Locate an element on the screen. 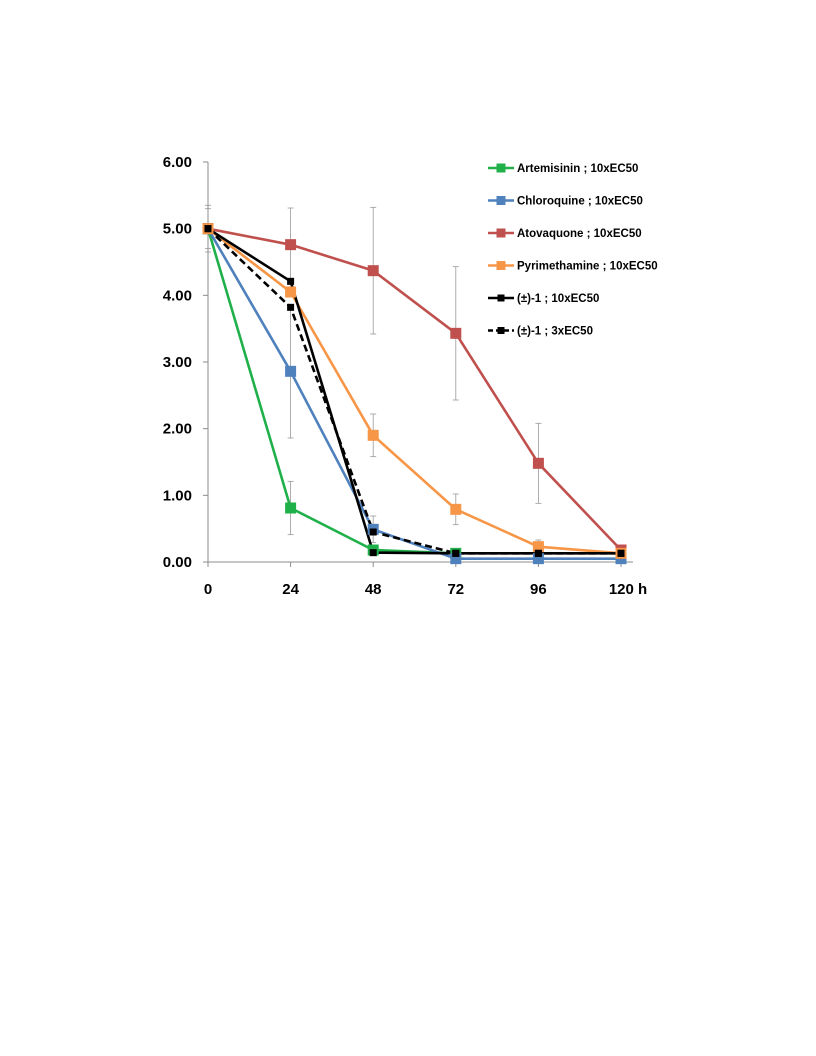 The height and width of the screenshot is (1056, 816). x-tick-label: 120 h is located at coordinates (628, 589).